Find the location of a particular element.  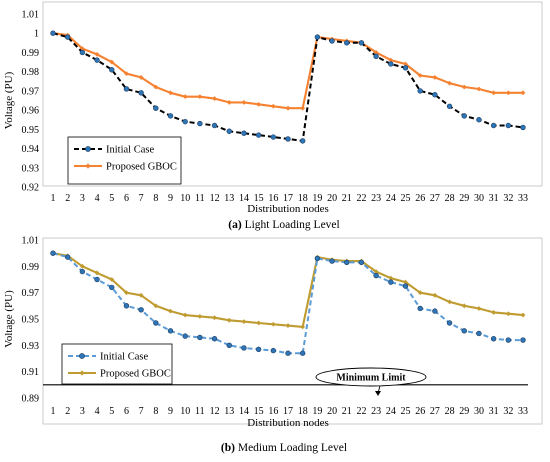

legend-box is located at coordinates (117, 364).